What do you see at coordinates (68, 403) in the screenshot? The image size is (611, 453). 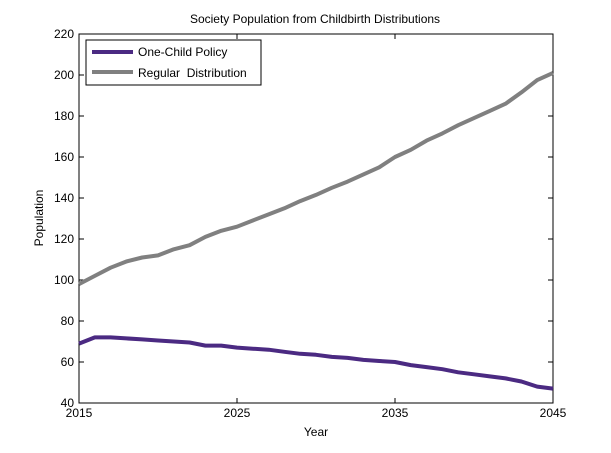 I see `y-tick-label: 40` at bounding box center [68, 403].